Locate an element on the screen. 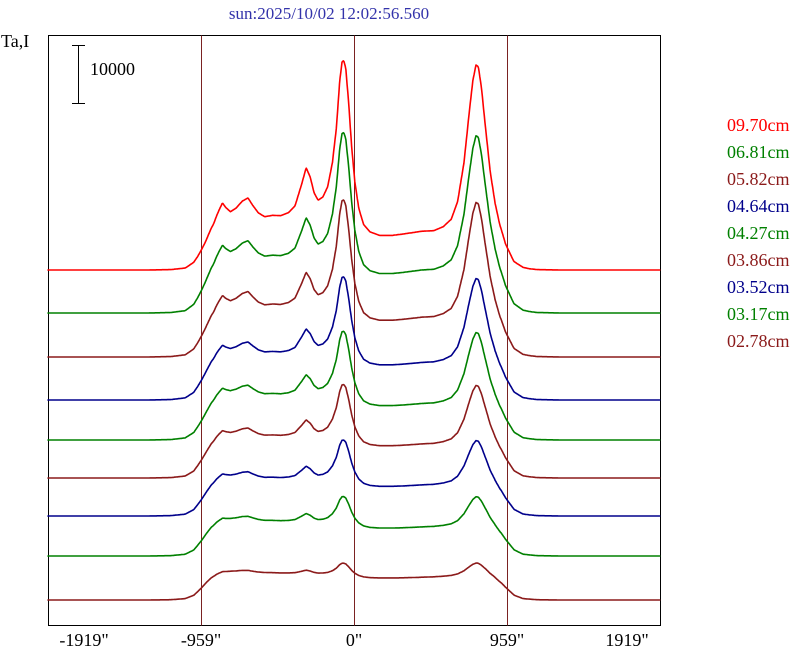 The image size is (807, 662). scan-curve-02.78cm is located at coordinates (354, 581).